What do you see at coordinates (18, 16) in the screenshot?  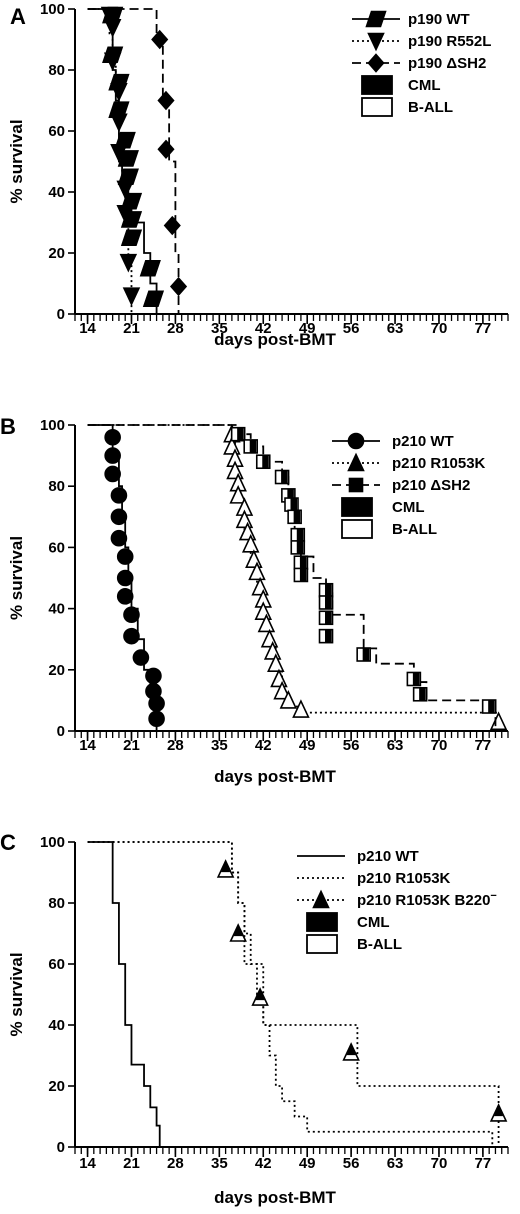 I see `panel-letter: A` at bounding box center [18, 16].